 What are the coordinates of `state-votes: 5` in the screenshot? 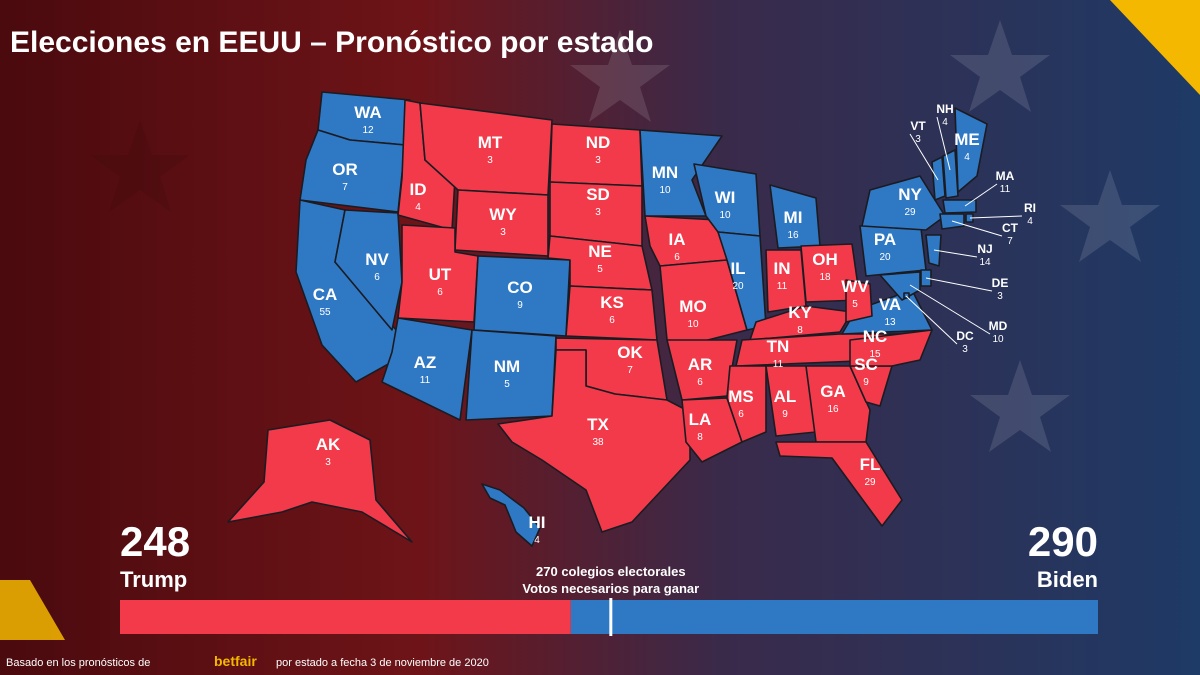 It's located at (855, 304).